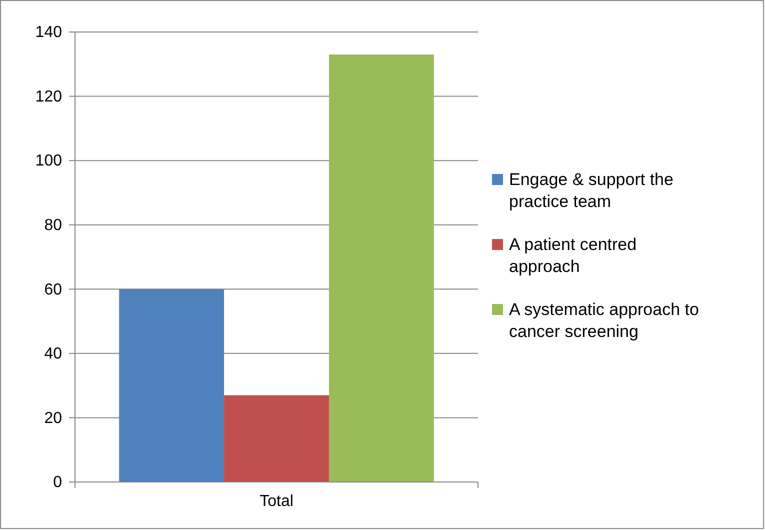 The width and height of the screenshot is (765, 530). What do you see at coordinates (53, 289) in the screenshot?
I see `y-tick-label: 60` at bounding box center [53, 289].